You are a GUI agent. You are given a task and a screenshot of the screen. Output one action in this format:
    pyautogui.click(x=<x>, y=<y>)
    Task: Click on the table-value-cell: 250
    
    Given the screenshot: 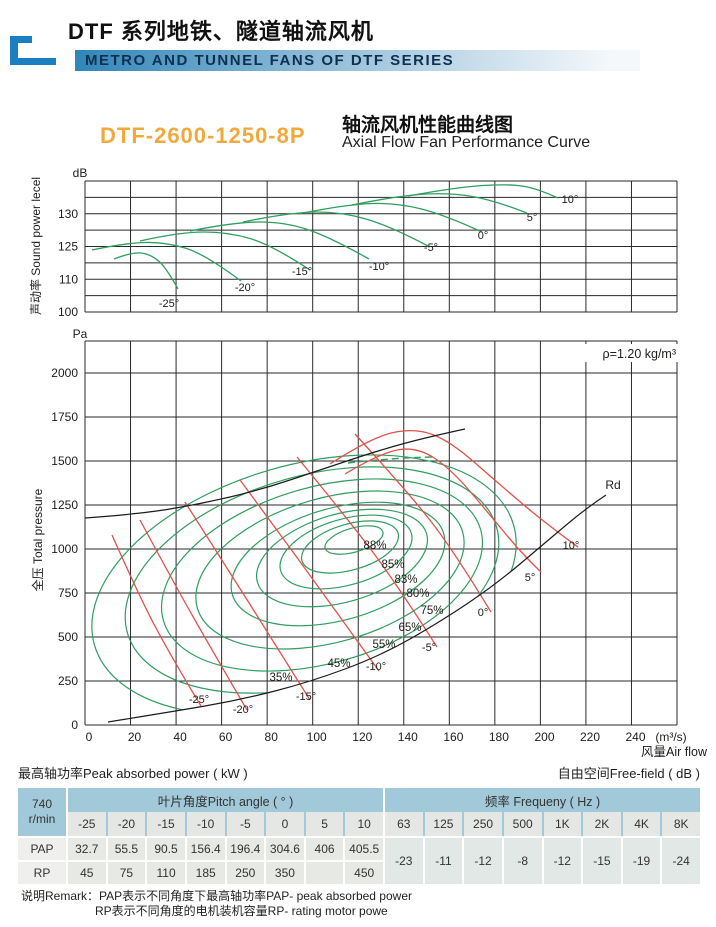 What is the action you would take?
    pyautogui.click(x=245, y=873)
    